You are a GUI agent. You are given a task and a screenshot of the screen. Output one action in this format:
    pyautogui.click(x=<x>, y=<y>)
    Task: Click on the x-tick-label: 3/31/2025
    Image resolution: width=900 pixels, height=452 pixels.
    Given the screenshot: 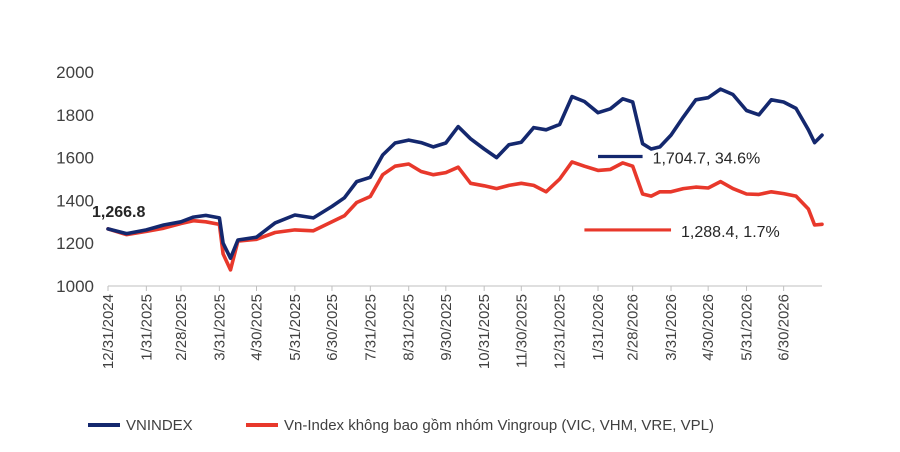 What is the action you would take?
    pyautogui.click(x=219, y=327)
    